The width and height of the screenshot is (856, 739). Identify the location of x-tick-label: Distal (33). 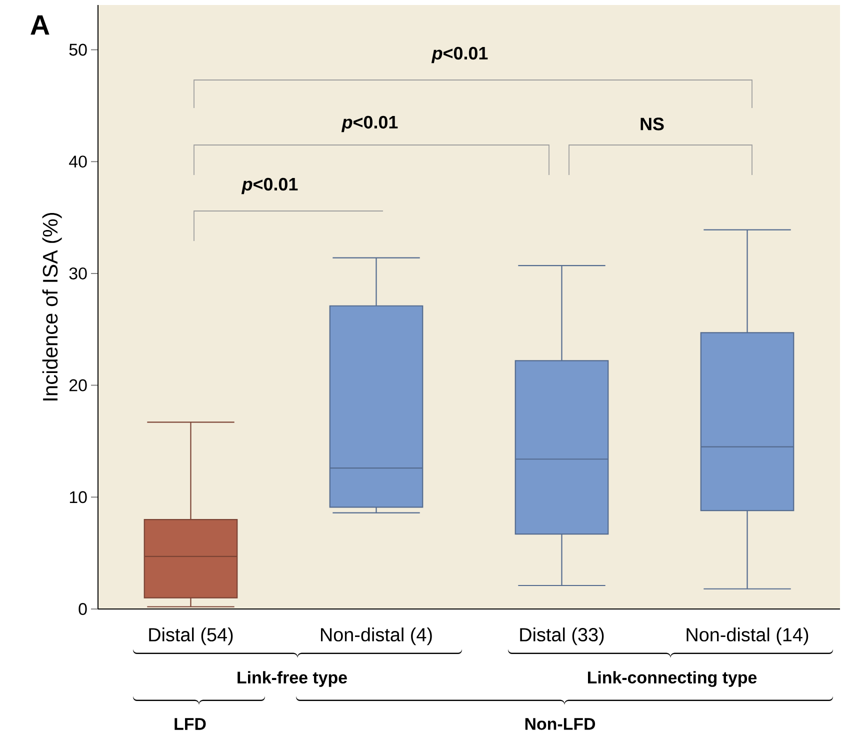
(562, 637).